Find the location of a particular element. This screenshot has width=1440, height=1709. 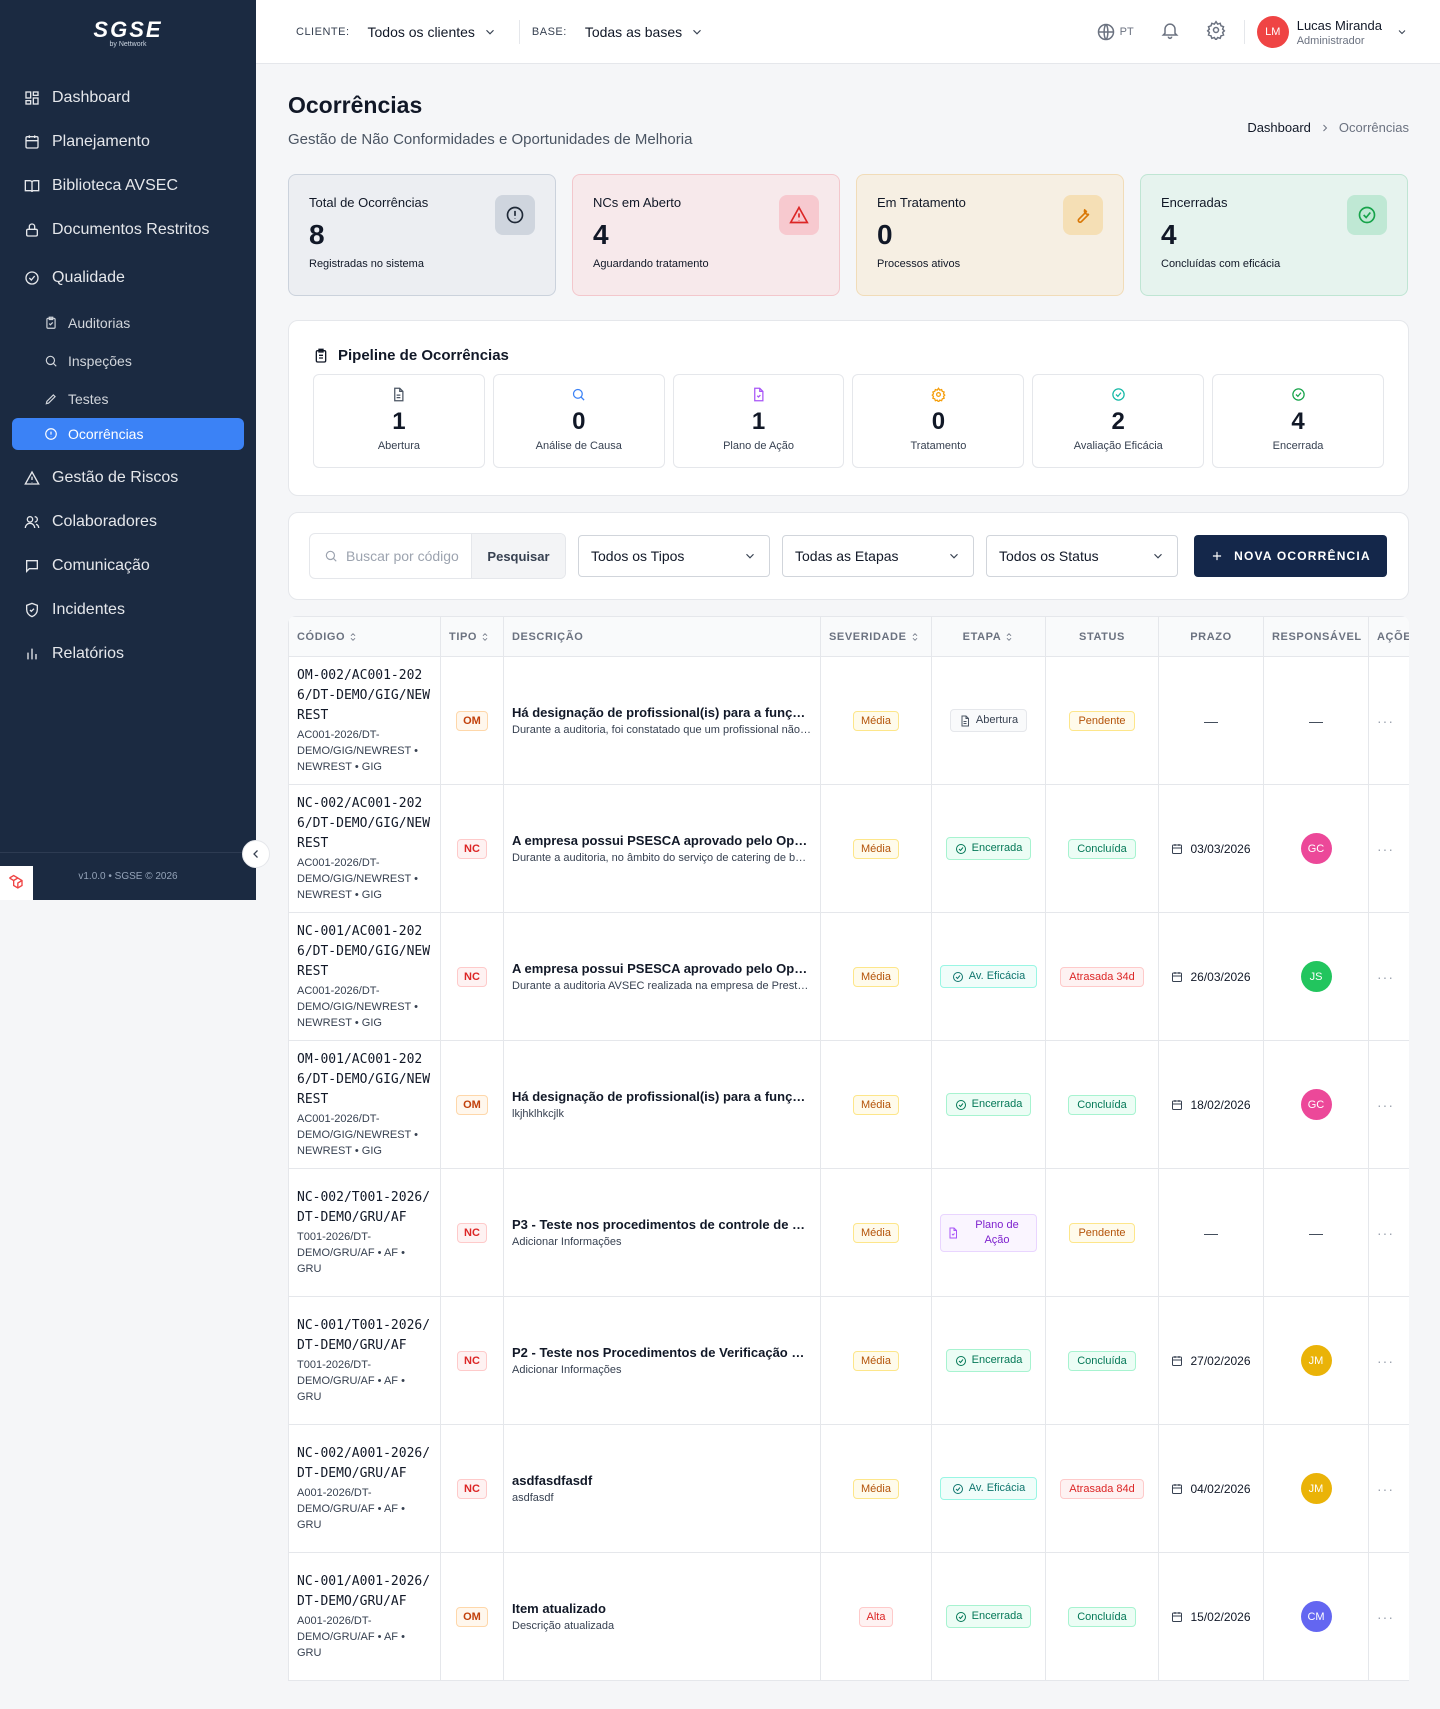

breadcrumb-link-dashboard: Dashboard is located at coordinates (1279, 127).